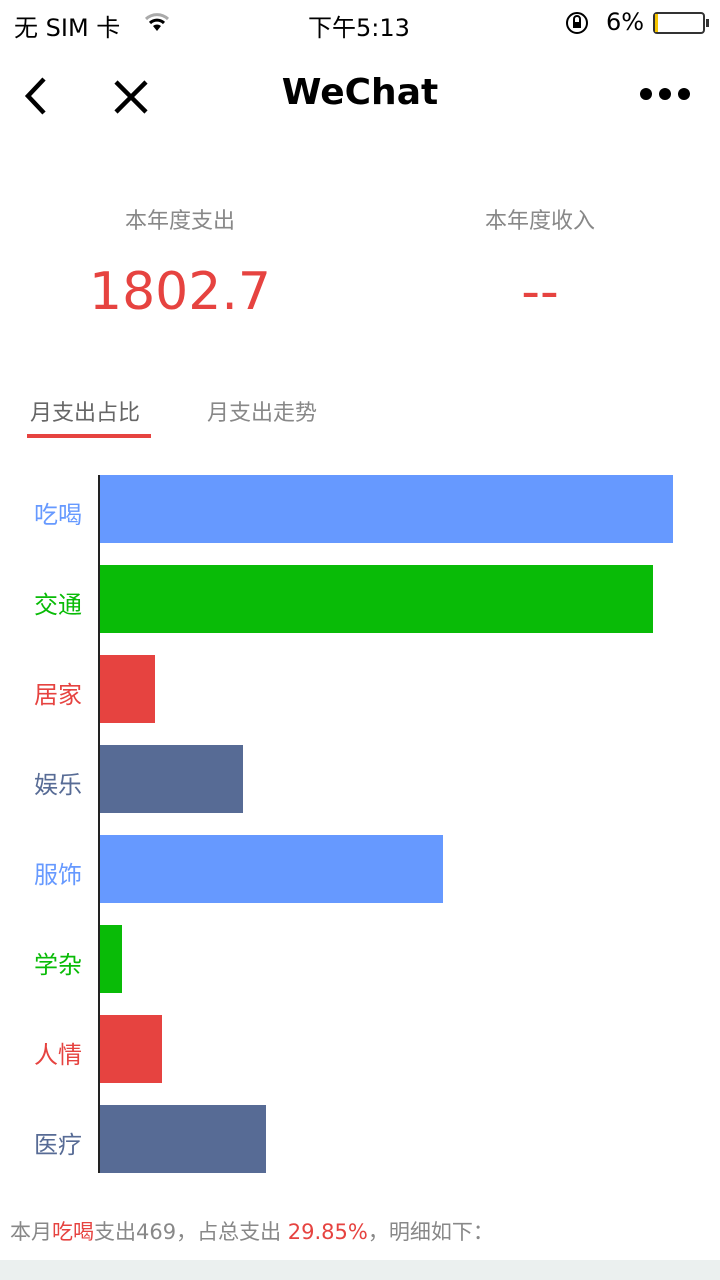 This screenshot has width=720, height=1280. I want to click on tab-monthly-share: 月支出占比, so click(85, 413).